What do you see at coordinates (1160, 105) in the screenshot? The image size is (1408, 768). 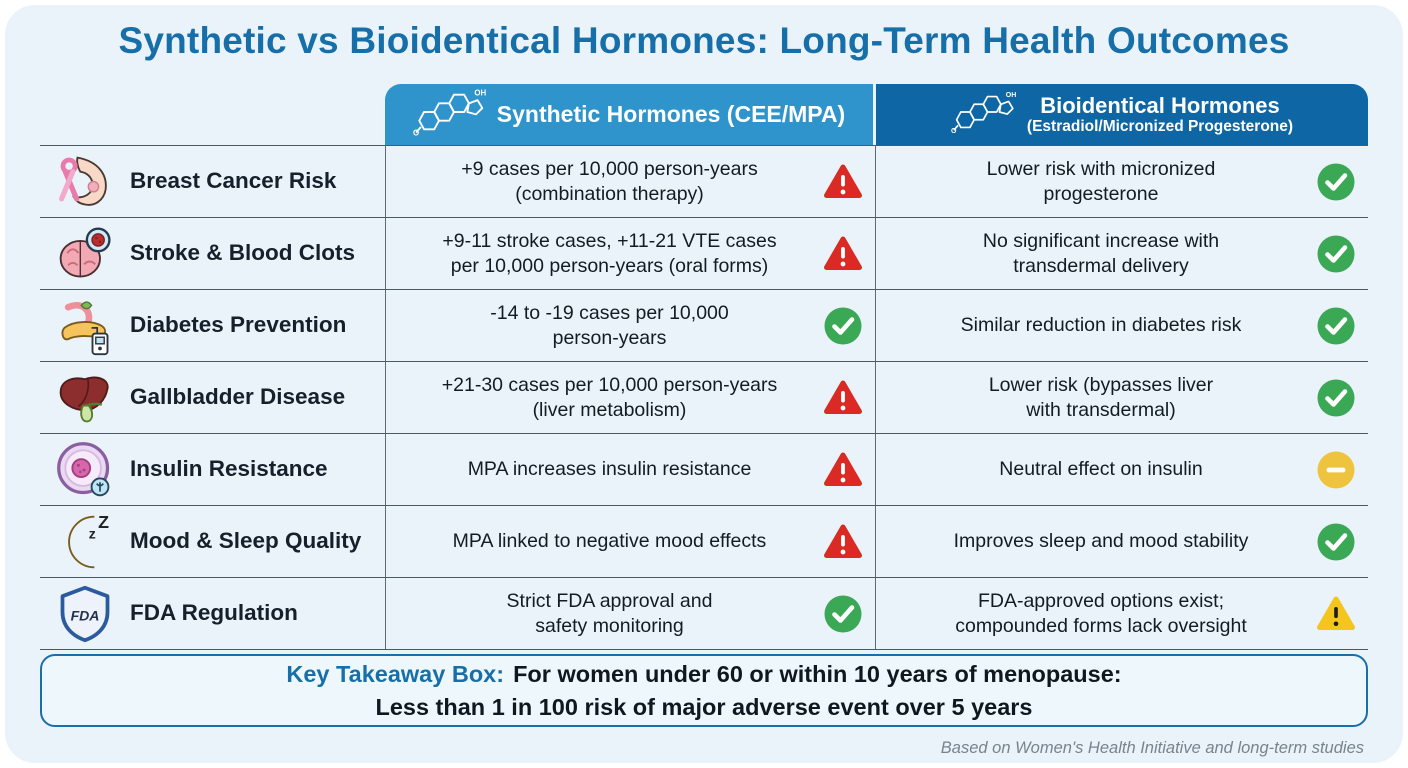 I see `bioidentical-header-title: Bioidentical Hormones` at bounding box center [1160, 105].